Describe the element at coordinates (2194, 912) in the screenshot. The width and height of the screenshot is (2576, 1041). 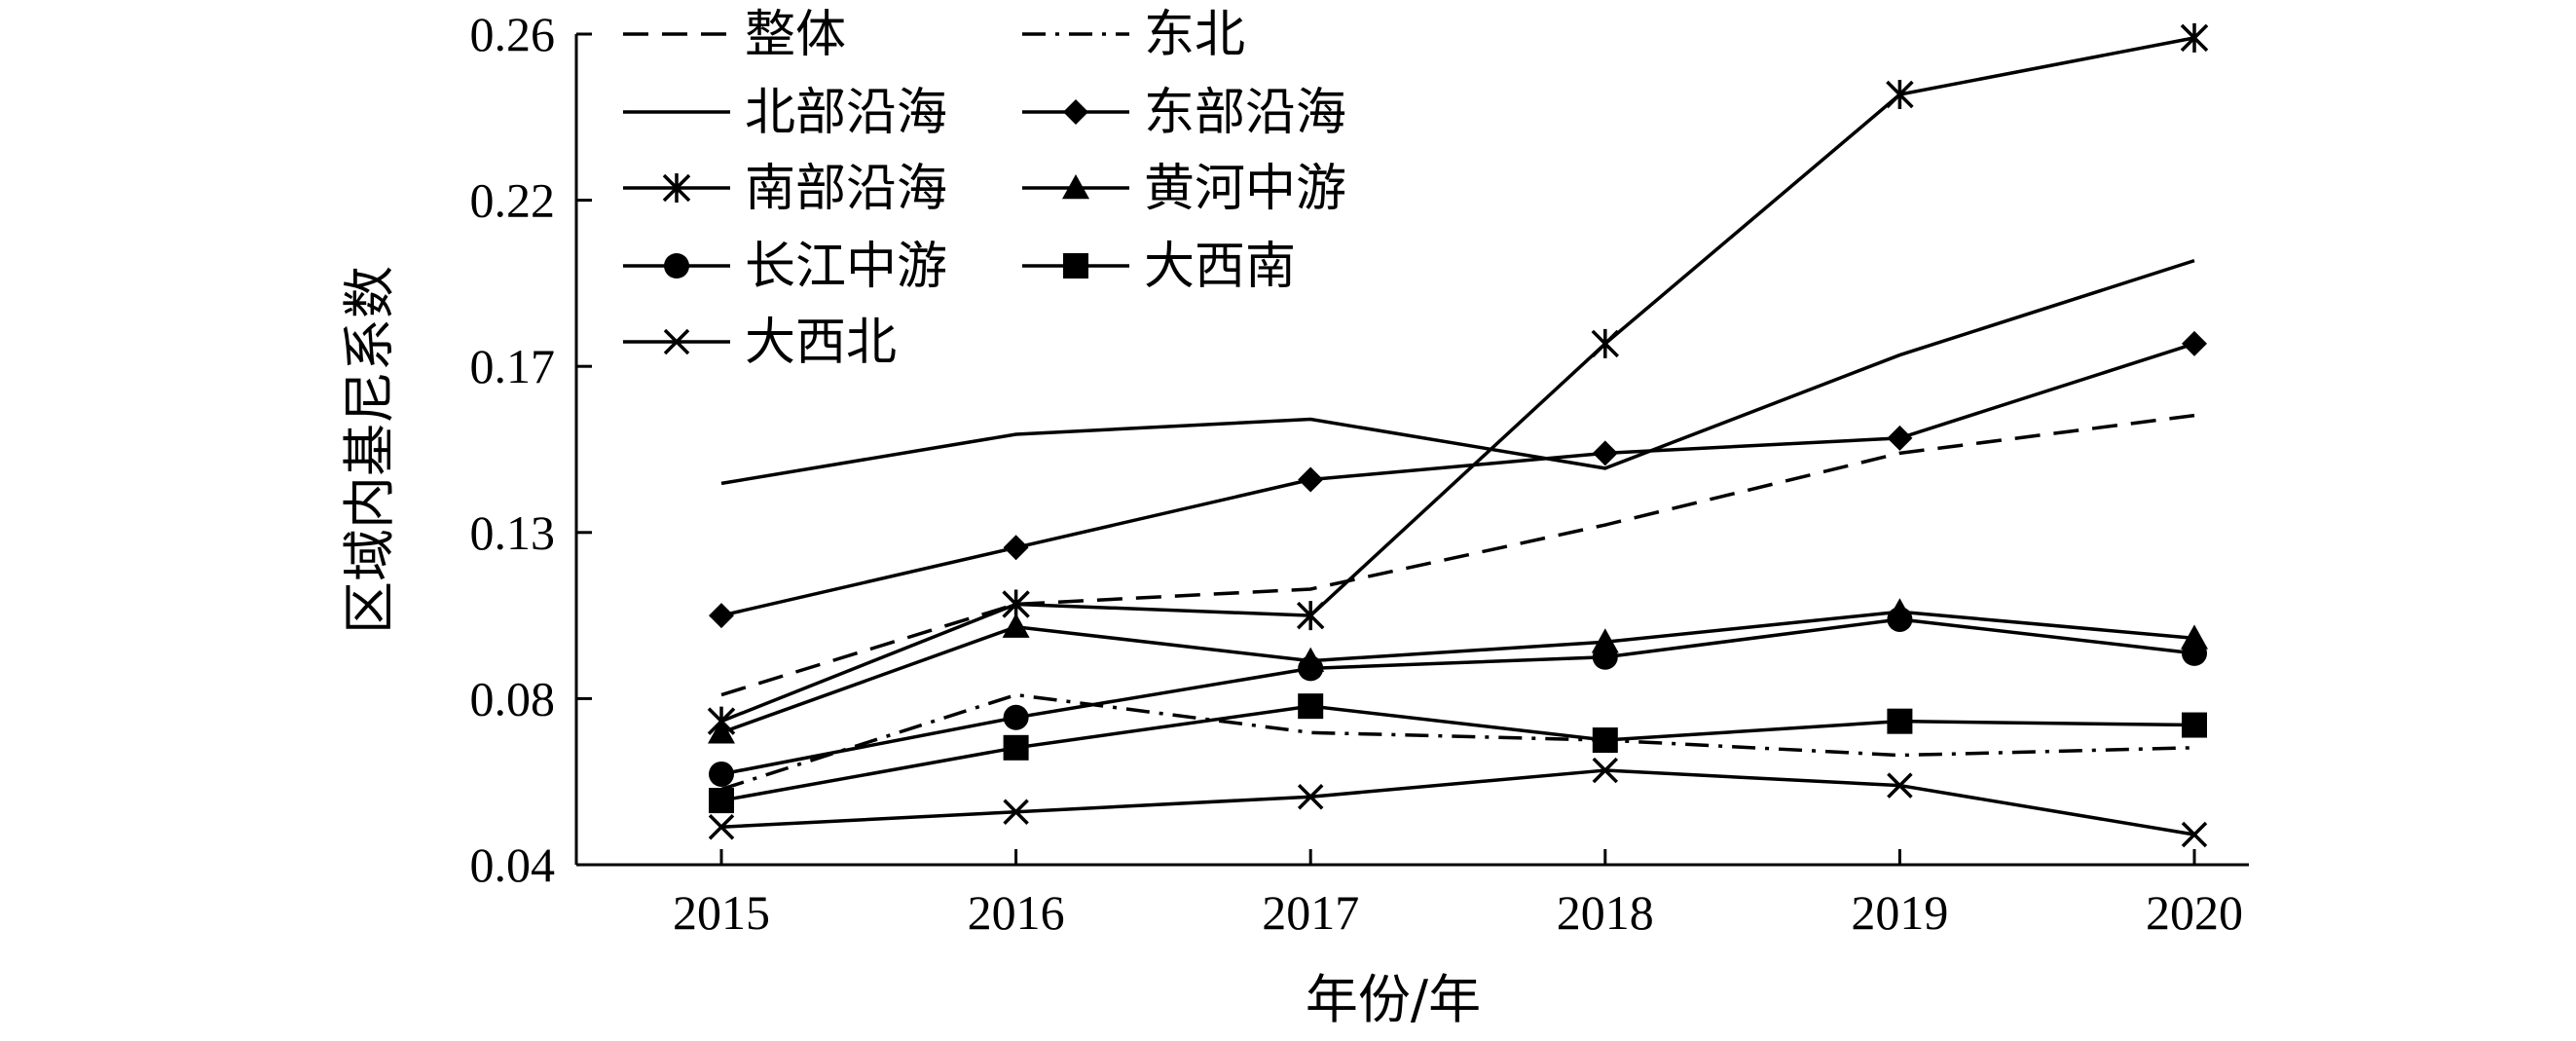
I see `x-tick-label: 2020` at that location.